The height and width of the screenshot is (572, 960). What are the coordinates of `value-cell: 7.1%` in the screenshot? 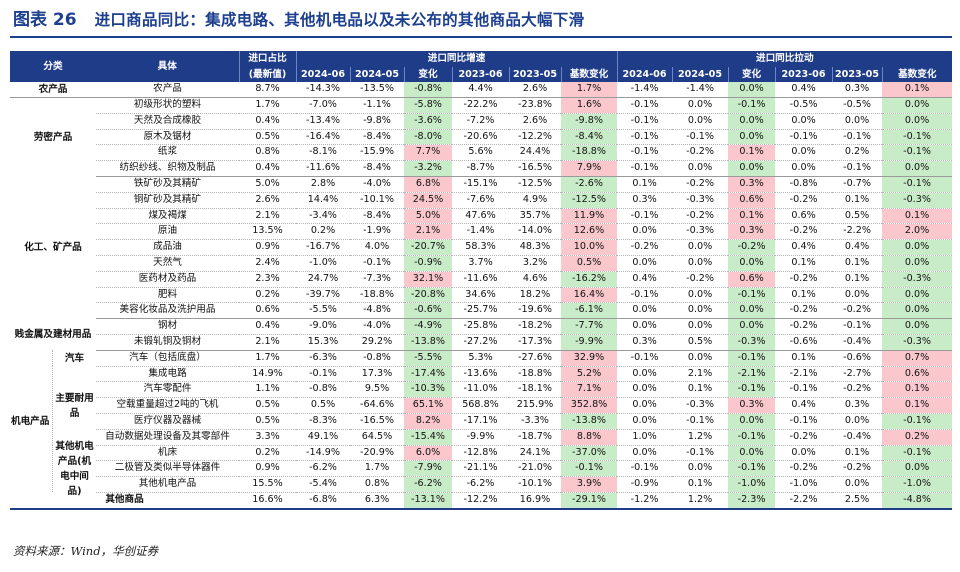 It's located at (589, 390).